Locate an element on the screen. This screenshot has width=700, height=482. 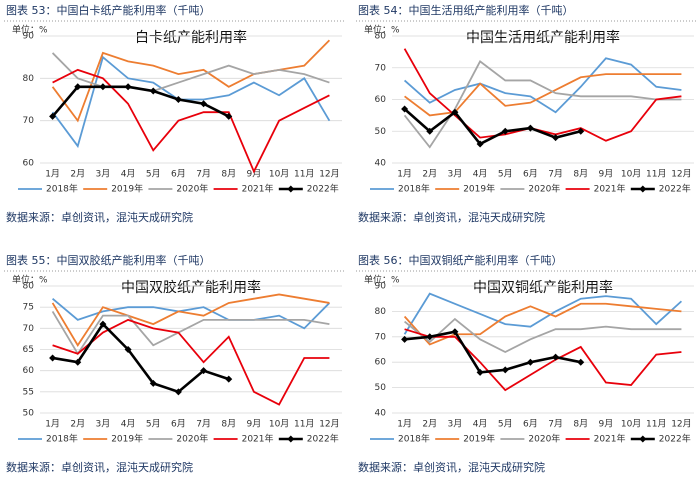
y-tick-label: 65 is located at coordinates (28, 350).